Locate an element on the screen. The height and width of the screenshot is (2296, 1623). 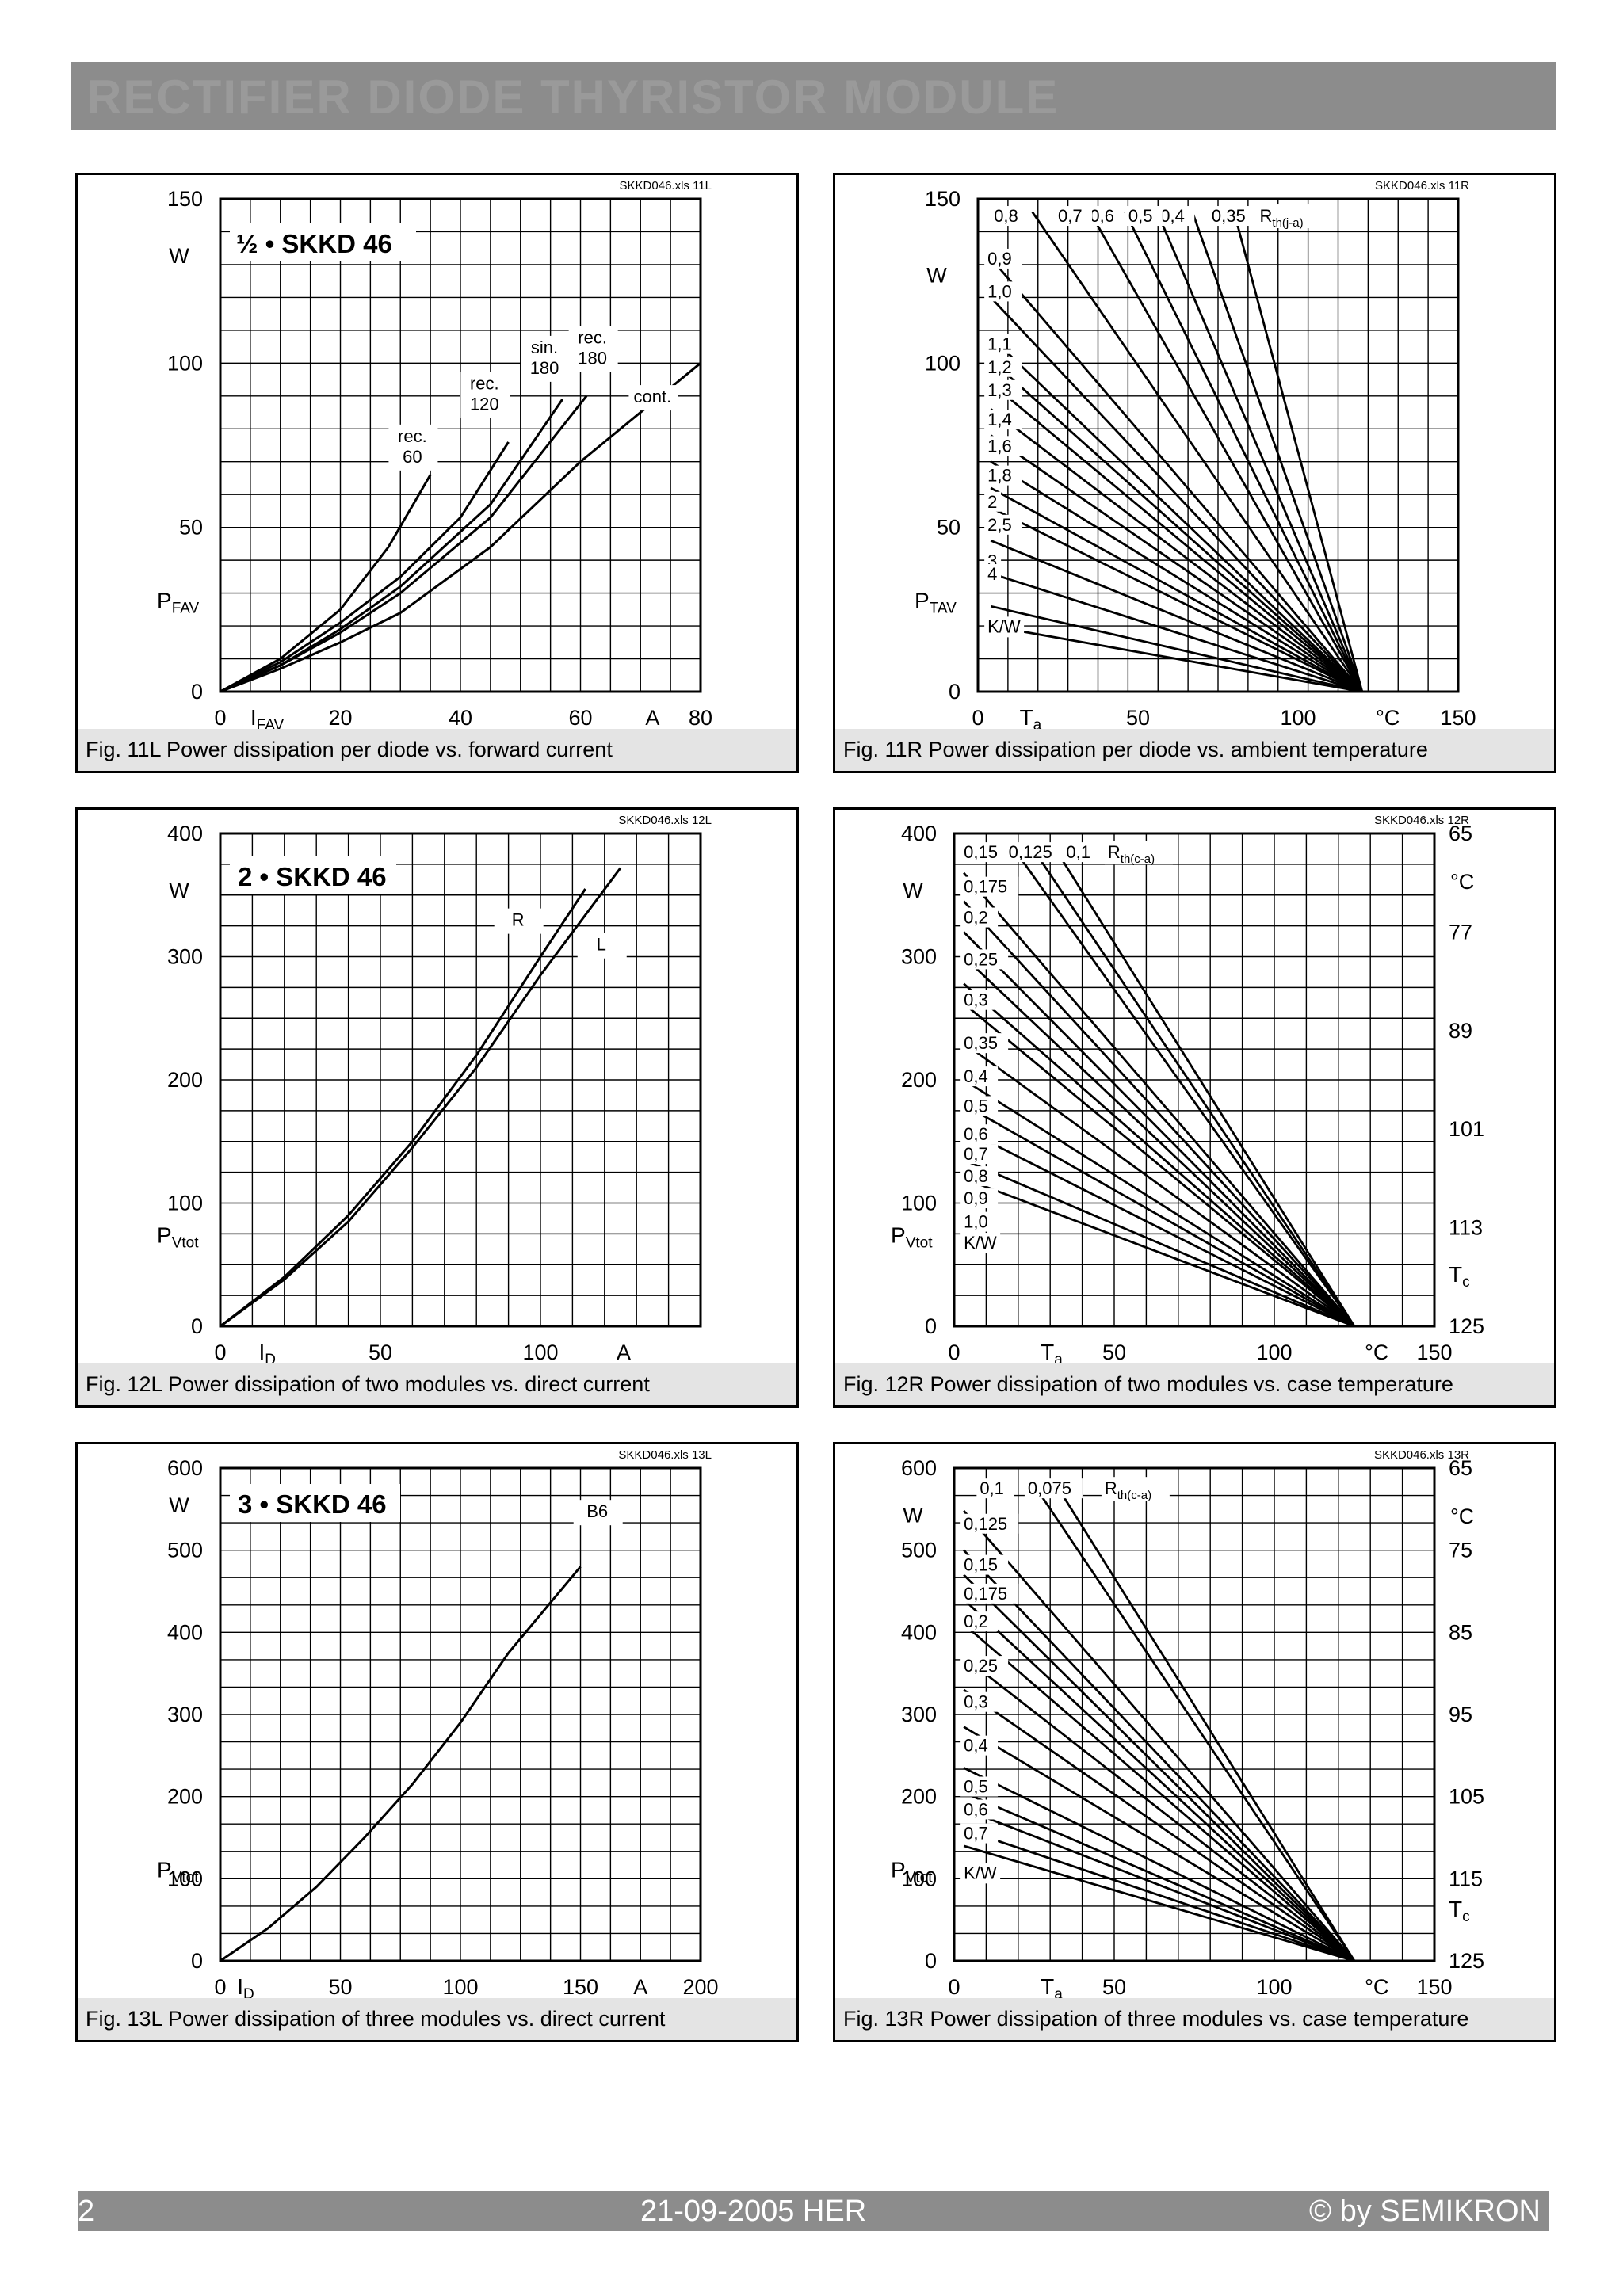
file-label: SKKD046.xls 13R is located at coordinates (1421, 1455).